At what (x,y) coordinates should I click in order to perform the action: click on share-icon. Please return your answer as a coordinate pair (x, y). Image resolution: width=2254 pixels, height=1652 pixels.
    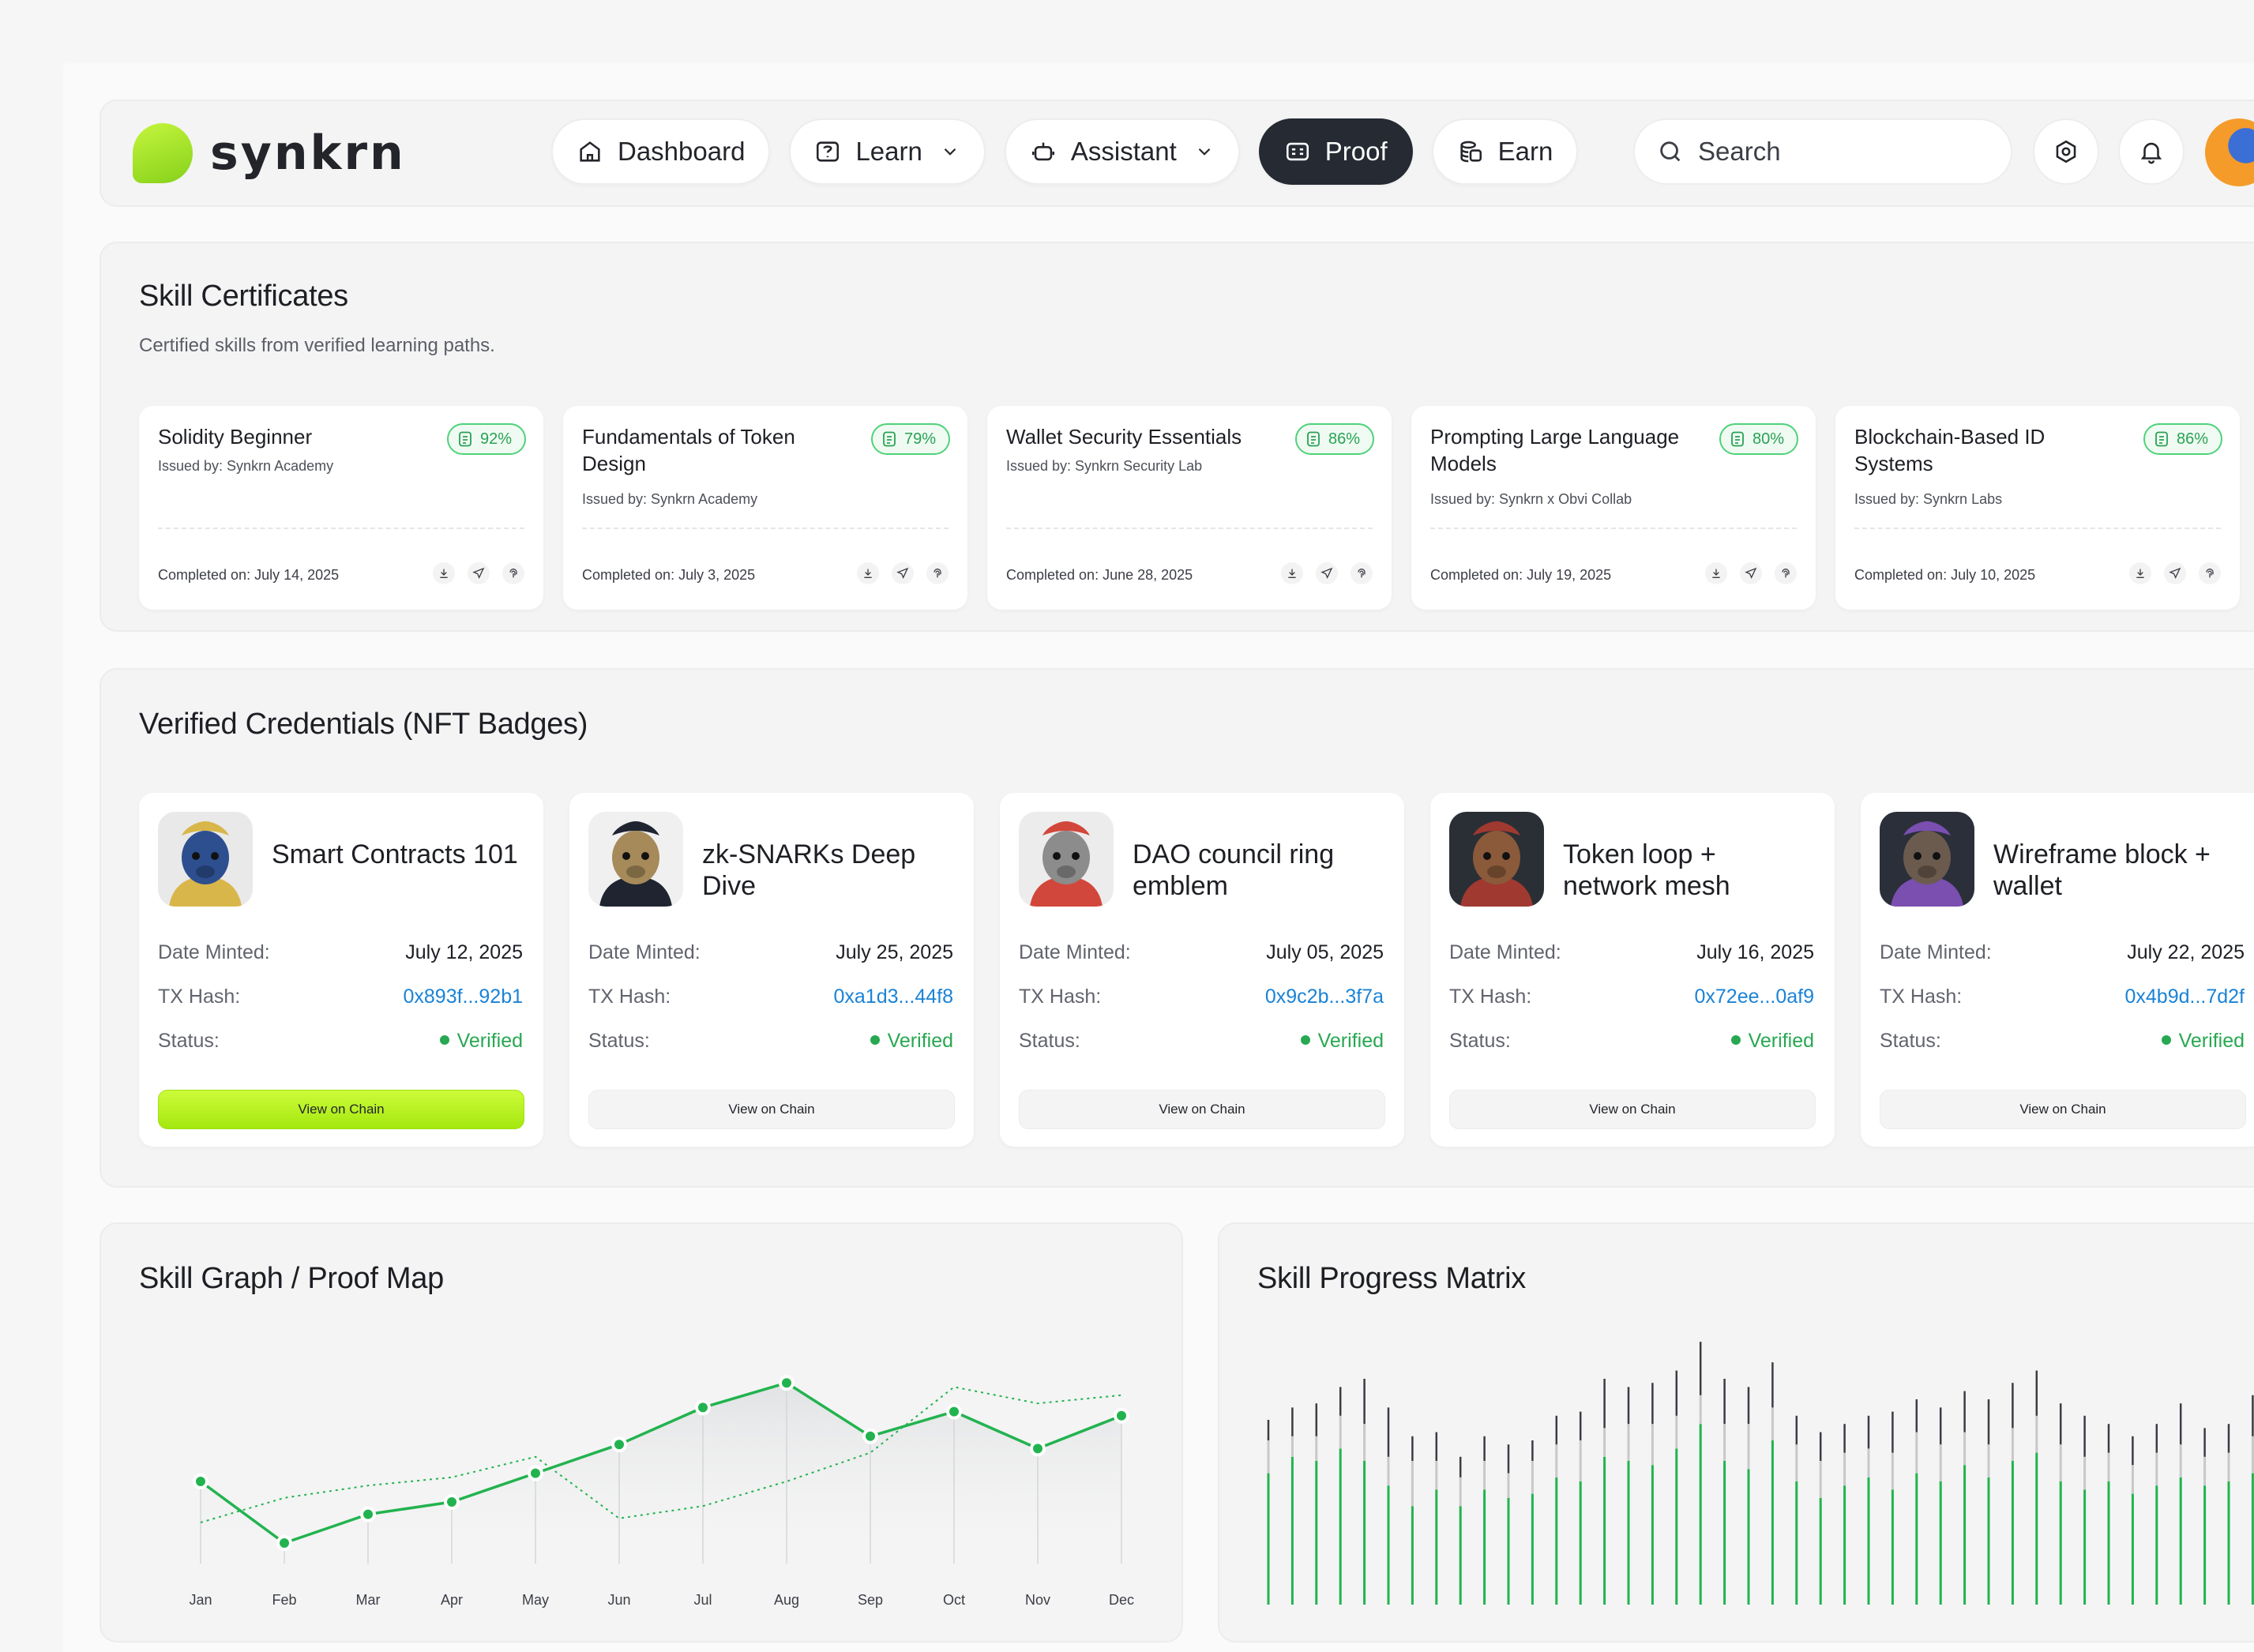
    Looking at the image, I should click on (2175, 573).